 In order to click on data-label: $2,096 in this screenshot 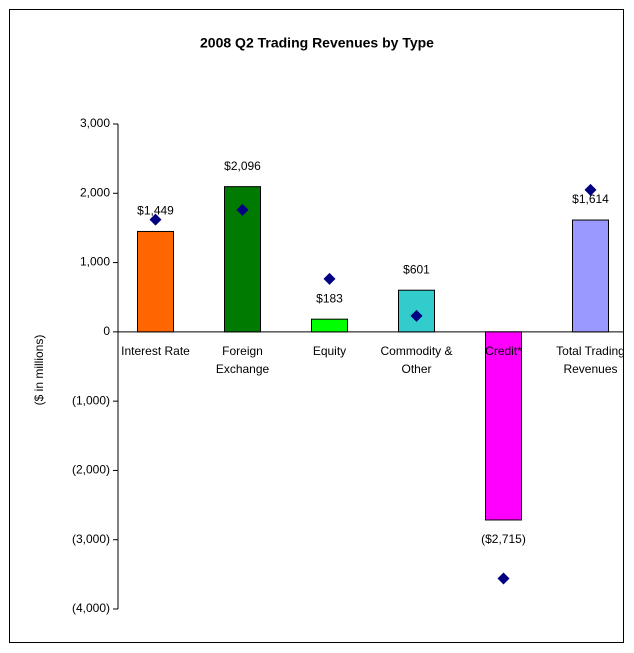, I will do `click(242, 166)`.